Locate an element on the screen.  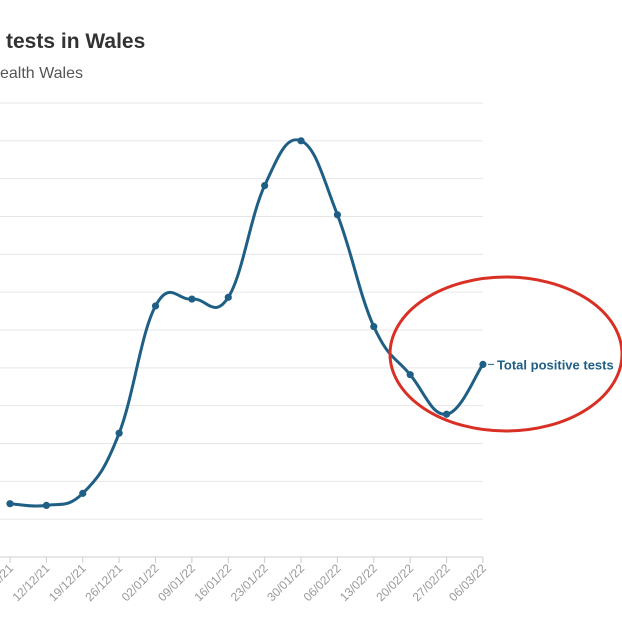
x-tick-label-6: 16/01/22 is located at coordinates (212, 582).